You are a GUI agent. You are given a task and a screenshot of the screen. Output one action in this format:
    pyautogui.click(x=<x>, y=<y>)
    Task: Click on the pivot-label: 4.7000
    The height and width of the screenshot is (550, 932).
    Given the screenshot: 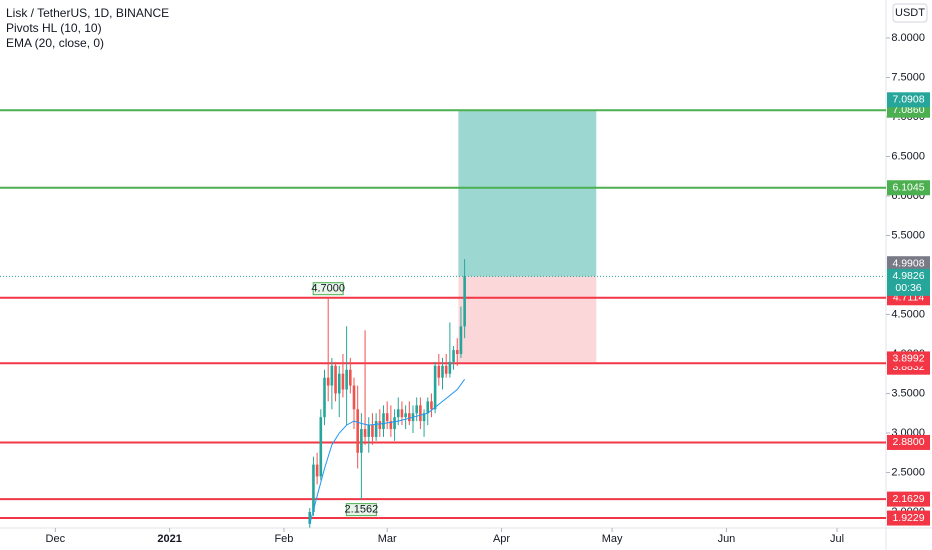 What is the action you would take?
    pyautogui.click(x=328, y=289)
    